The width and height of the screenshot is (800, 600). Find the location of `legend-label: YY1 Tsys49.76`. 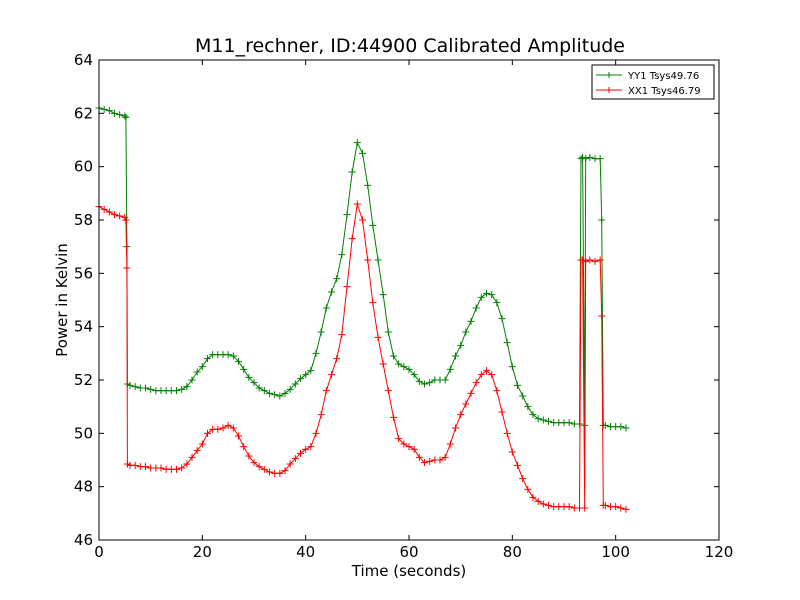

legend-label: YY1 Tsys49.76 is located at coordinates (663, 76).